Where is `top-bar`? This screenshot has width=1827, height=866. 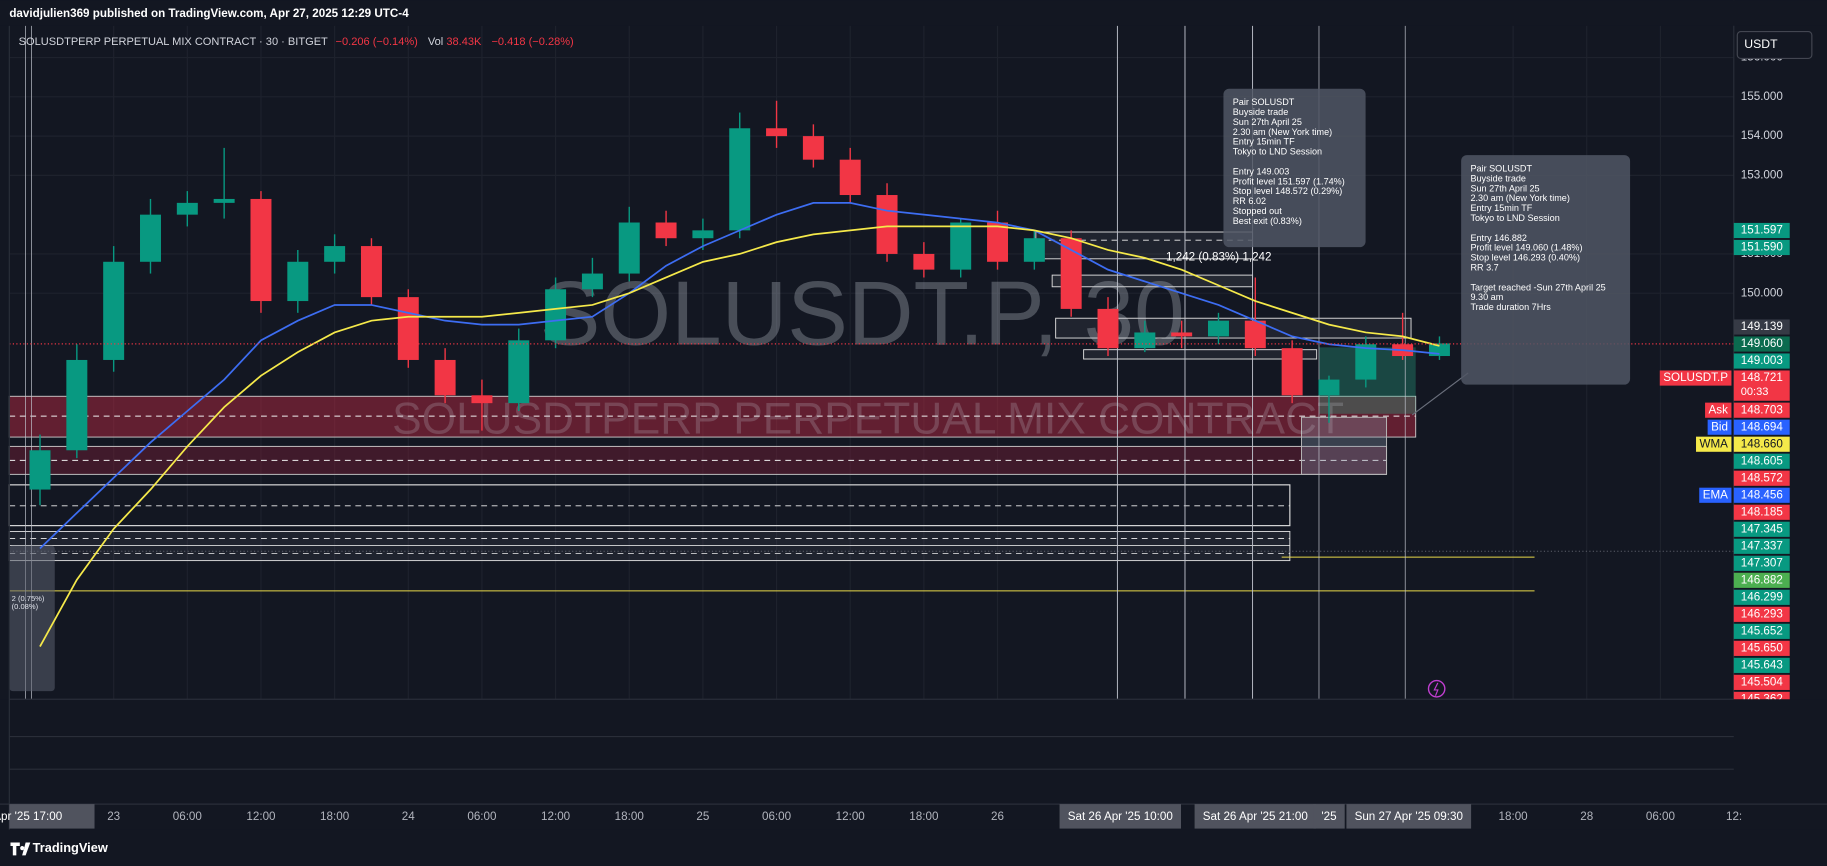 top-bar is located at coordinates (913, 13).